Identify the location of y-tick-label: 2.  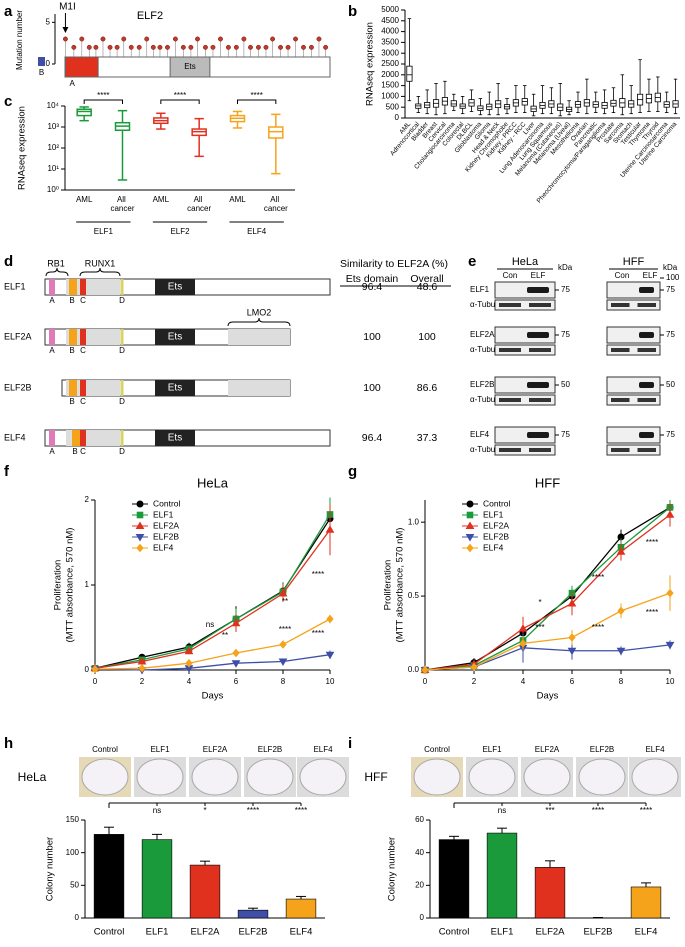
(87, 499).